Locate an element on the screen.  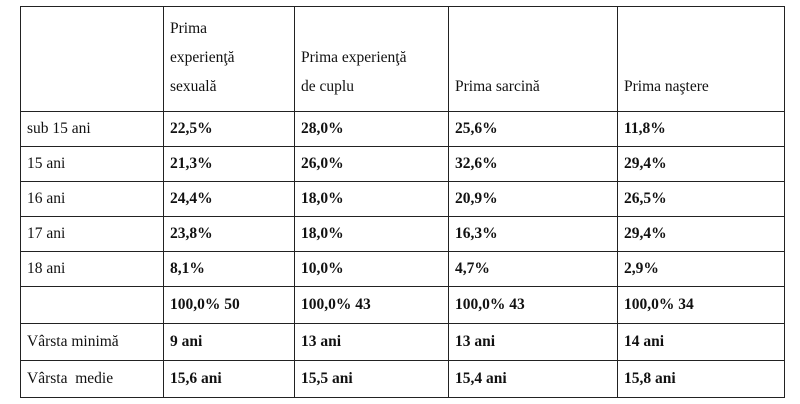
header-line: experienţă is located at coordinates (229, 57).